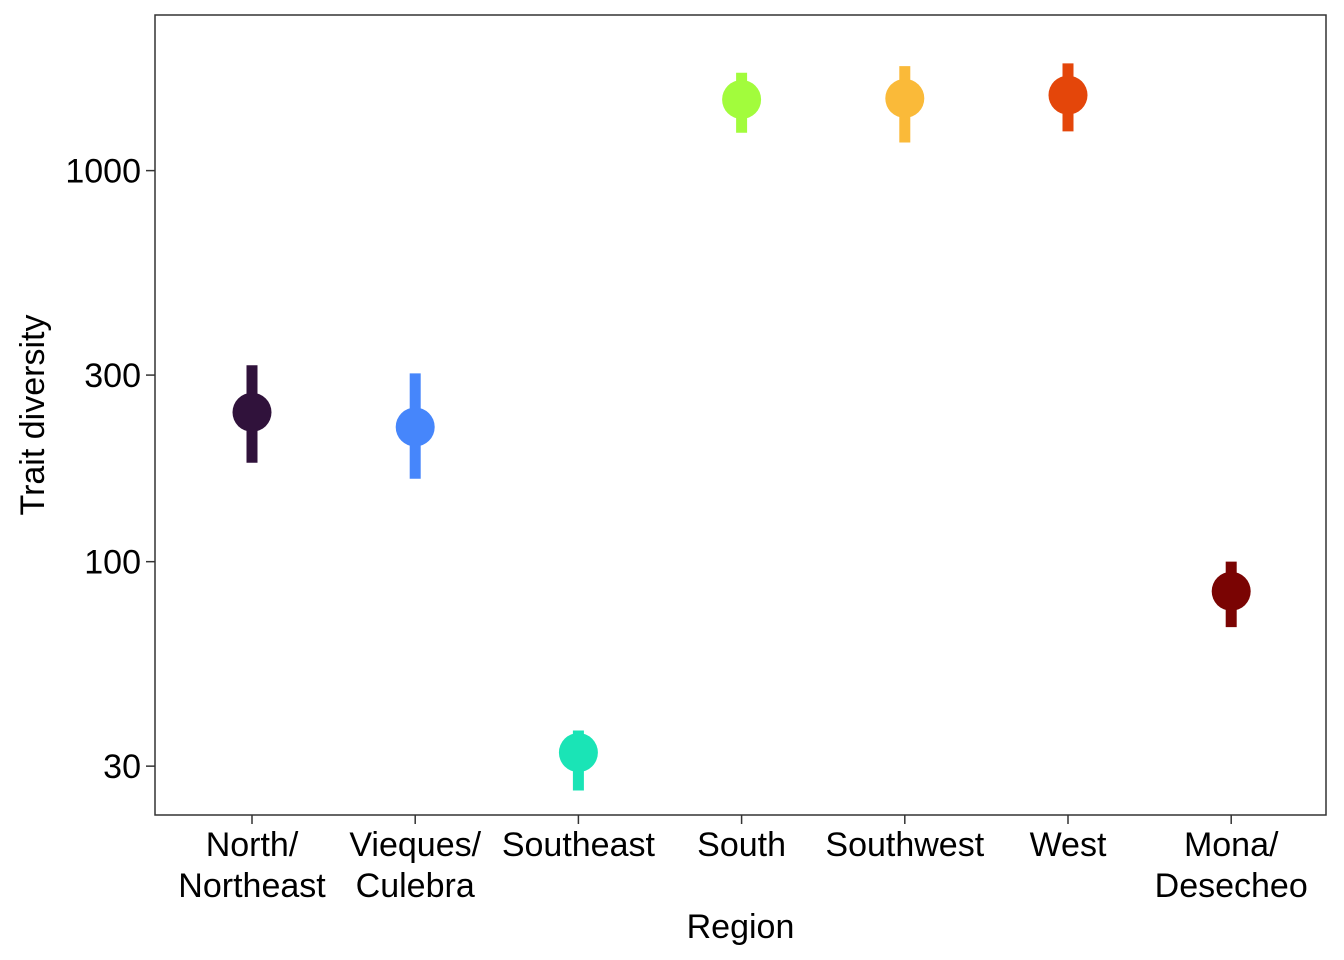 This screenshot has height=960, width=1344. What do you see at coordinates (904, 845) in the screenshot?
I see `x-tick-label: Southwest` at bounding box center [904, 845].